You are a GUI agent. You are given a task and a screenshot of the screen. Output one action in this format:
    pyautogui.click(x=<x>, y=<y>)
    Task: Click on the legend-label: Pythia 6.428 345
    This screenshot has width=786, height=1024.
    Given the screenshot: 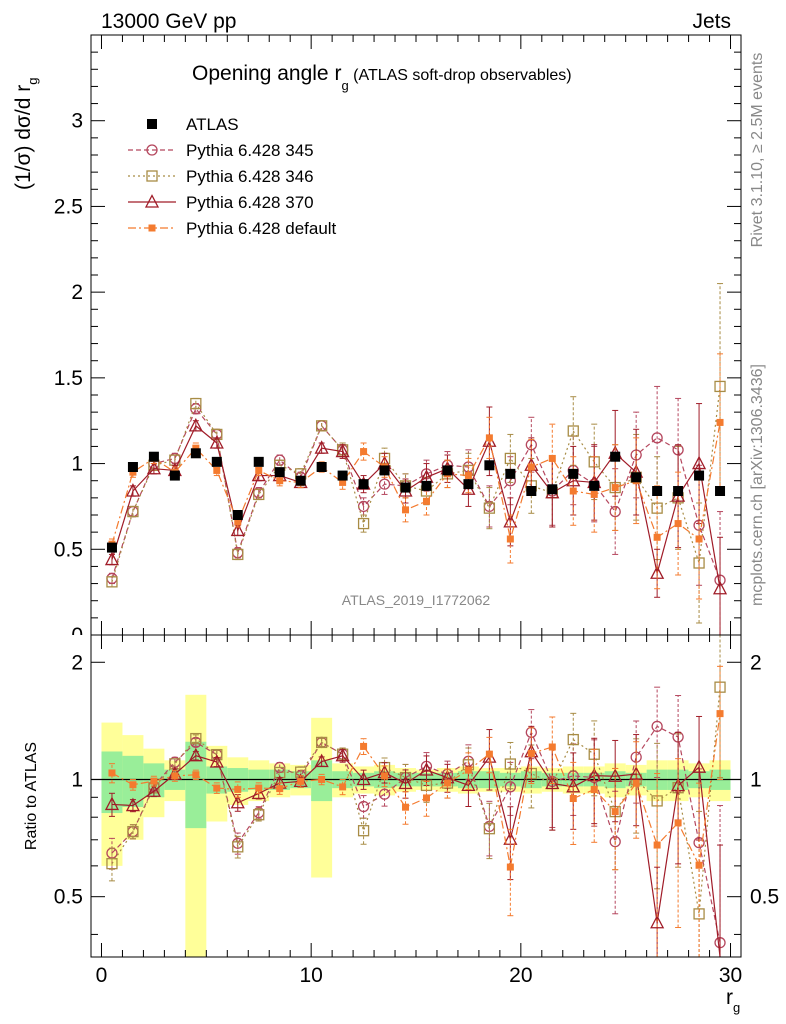 What is the action you would take?
    pyautogui.click(x=250, y=150)
    